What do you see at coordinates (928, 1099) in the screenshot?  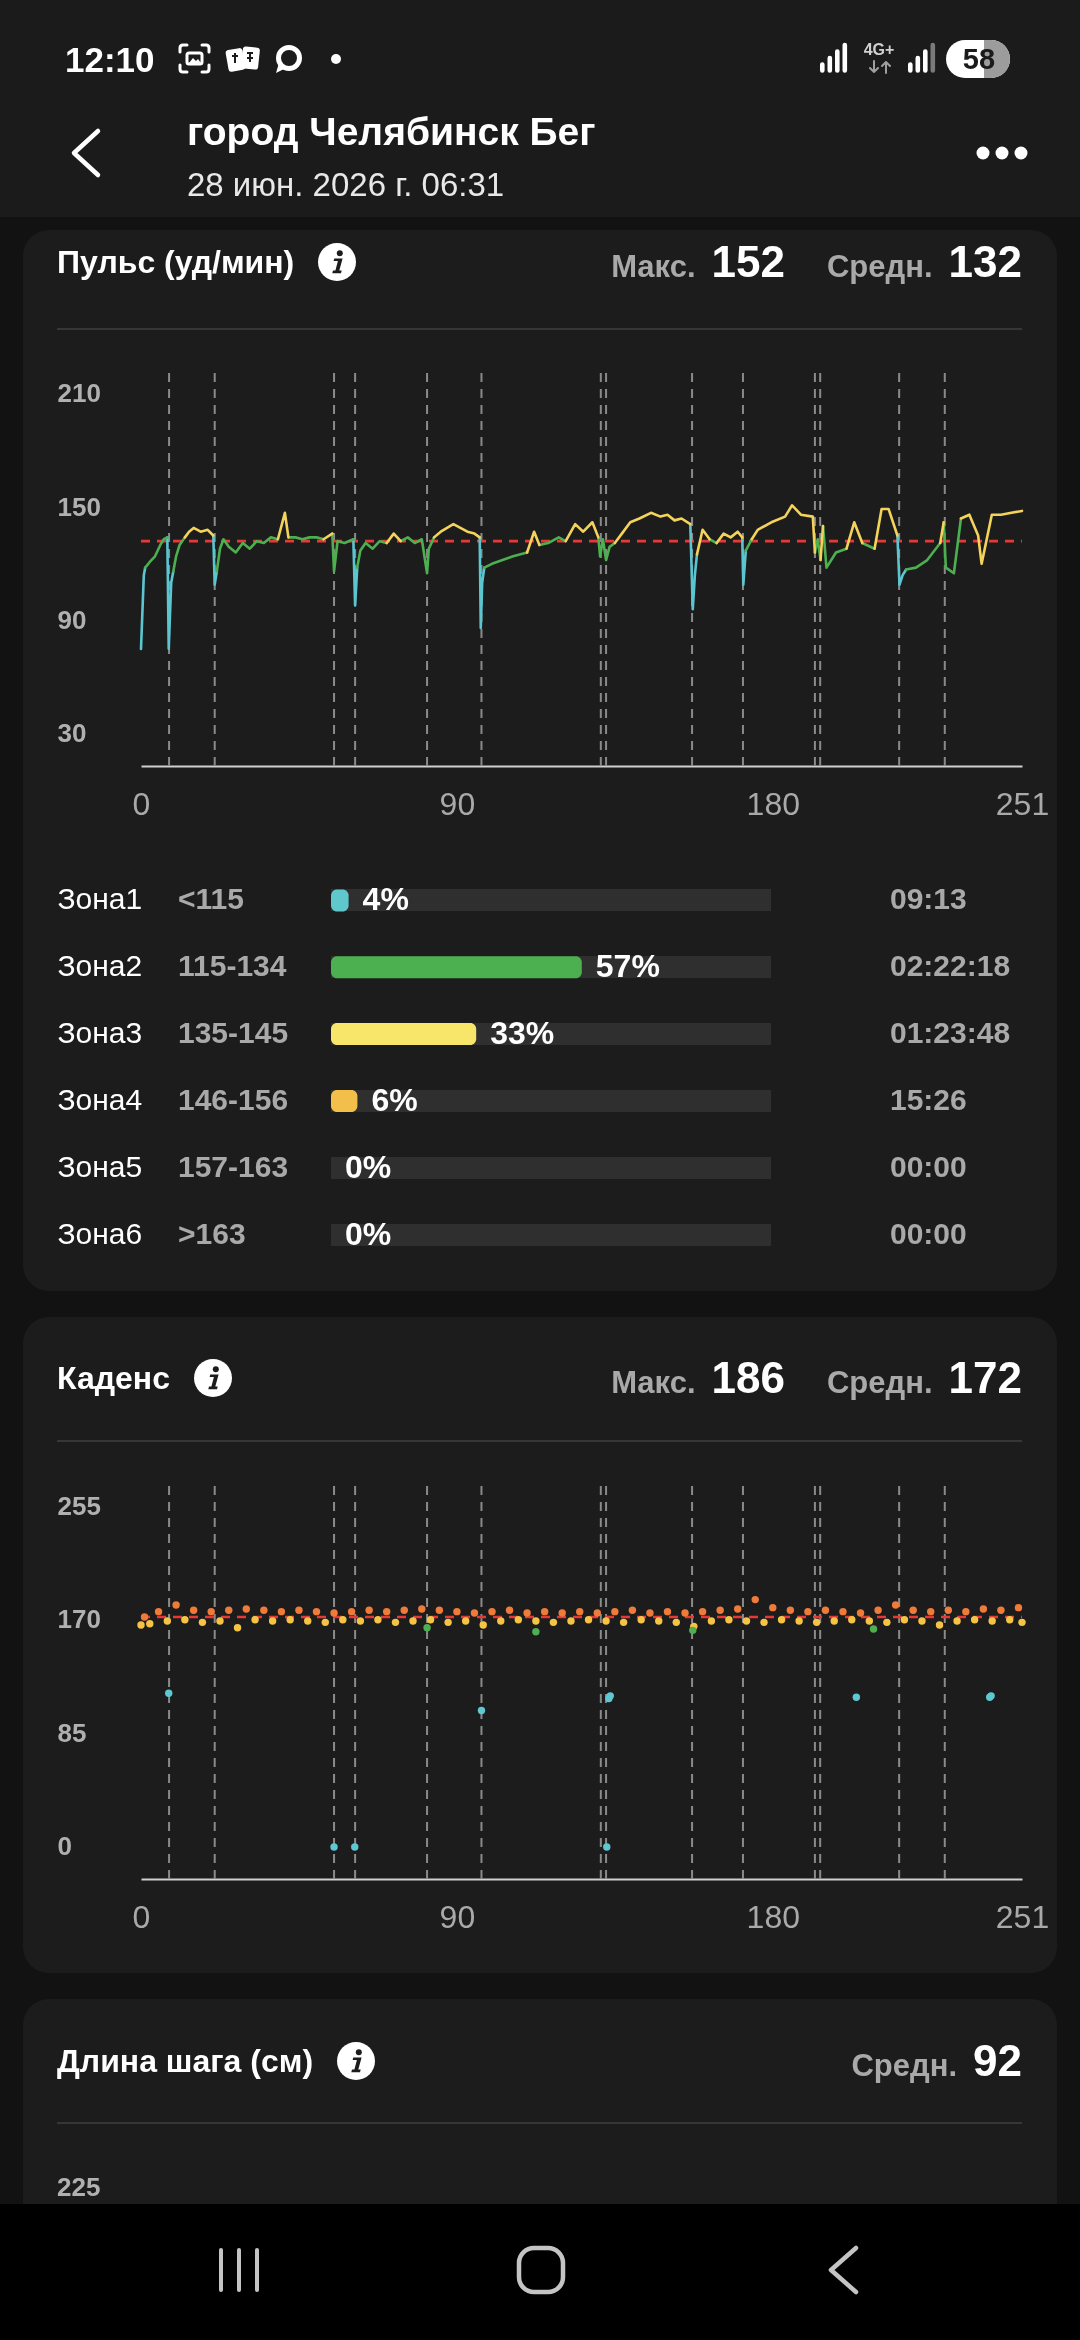 I see `text: 15:26` at bounding box center [928, 1099].